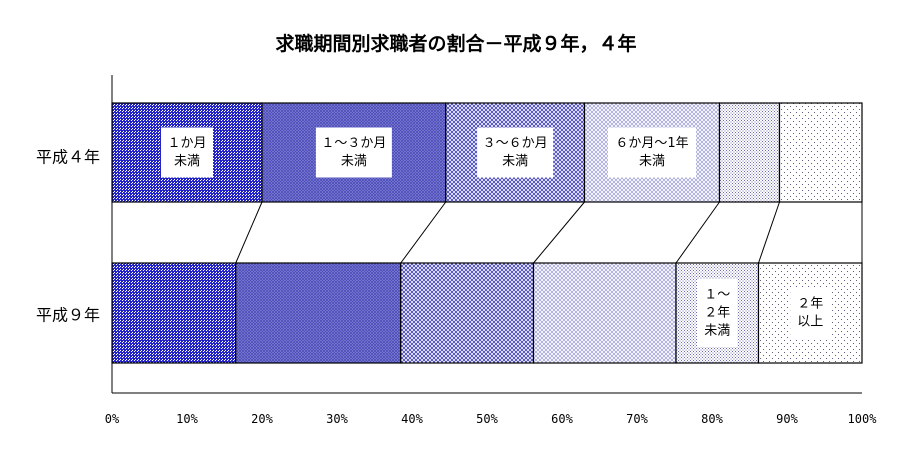 This screenshot has width=912, height=456. Describe the element at coordinates (717, 295) in the screenshot. I see `segment-label-text: １～` at that location.